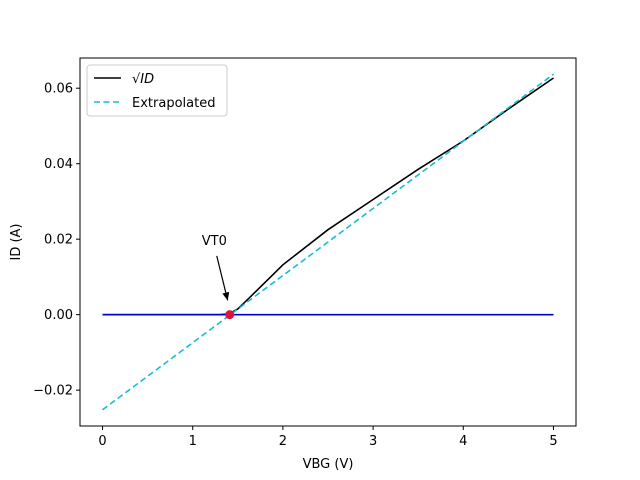  I want to click on x-tick-label: 0, so click(102, 441).